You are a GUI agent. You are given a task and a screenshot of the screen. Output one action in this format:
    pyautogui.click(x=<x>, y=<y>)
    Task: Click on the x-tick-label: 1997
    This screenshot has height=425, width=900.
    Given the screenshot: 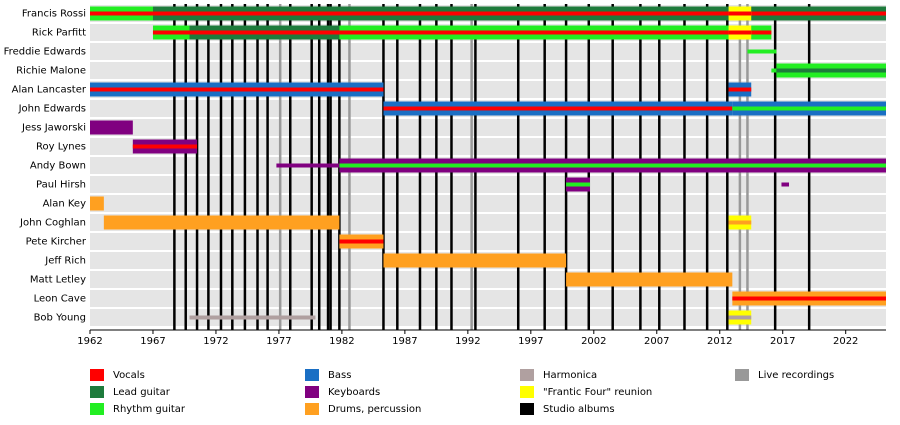 What is the action you would take?
    pyautogui.click(x=530, y=341)
    